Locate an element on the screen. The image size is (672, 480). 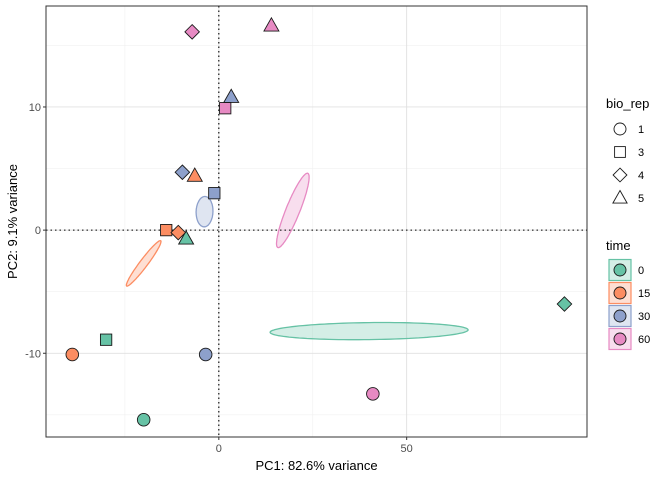
y-tick-label: -10 is located at coordinates (33, 354).